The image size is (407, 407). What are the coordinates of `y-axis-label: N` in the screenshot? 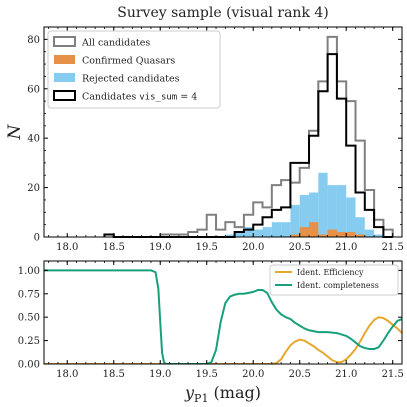 It's located at (15, 131).